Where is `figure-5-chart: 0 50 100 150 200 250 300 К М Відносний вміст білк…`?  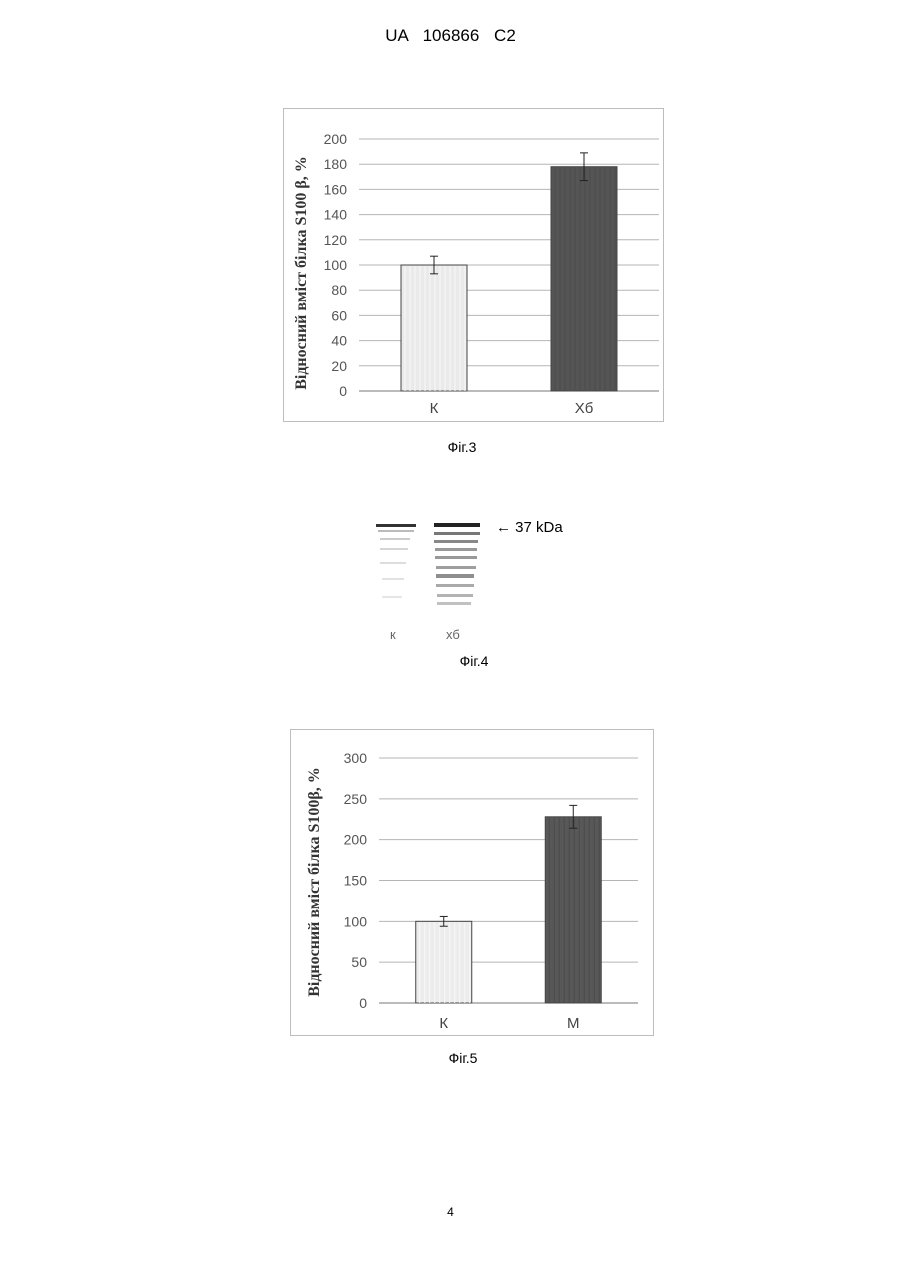 figure-5-chart: 0 50 100 150 200 250 300 К М Відносний вміст білк… is located at coordinates (472, 882).